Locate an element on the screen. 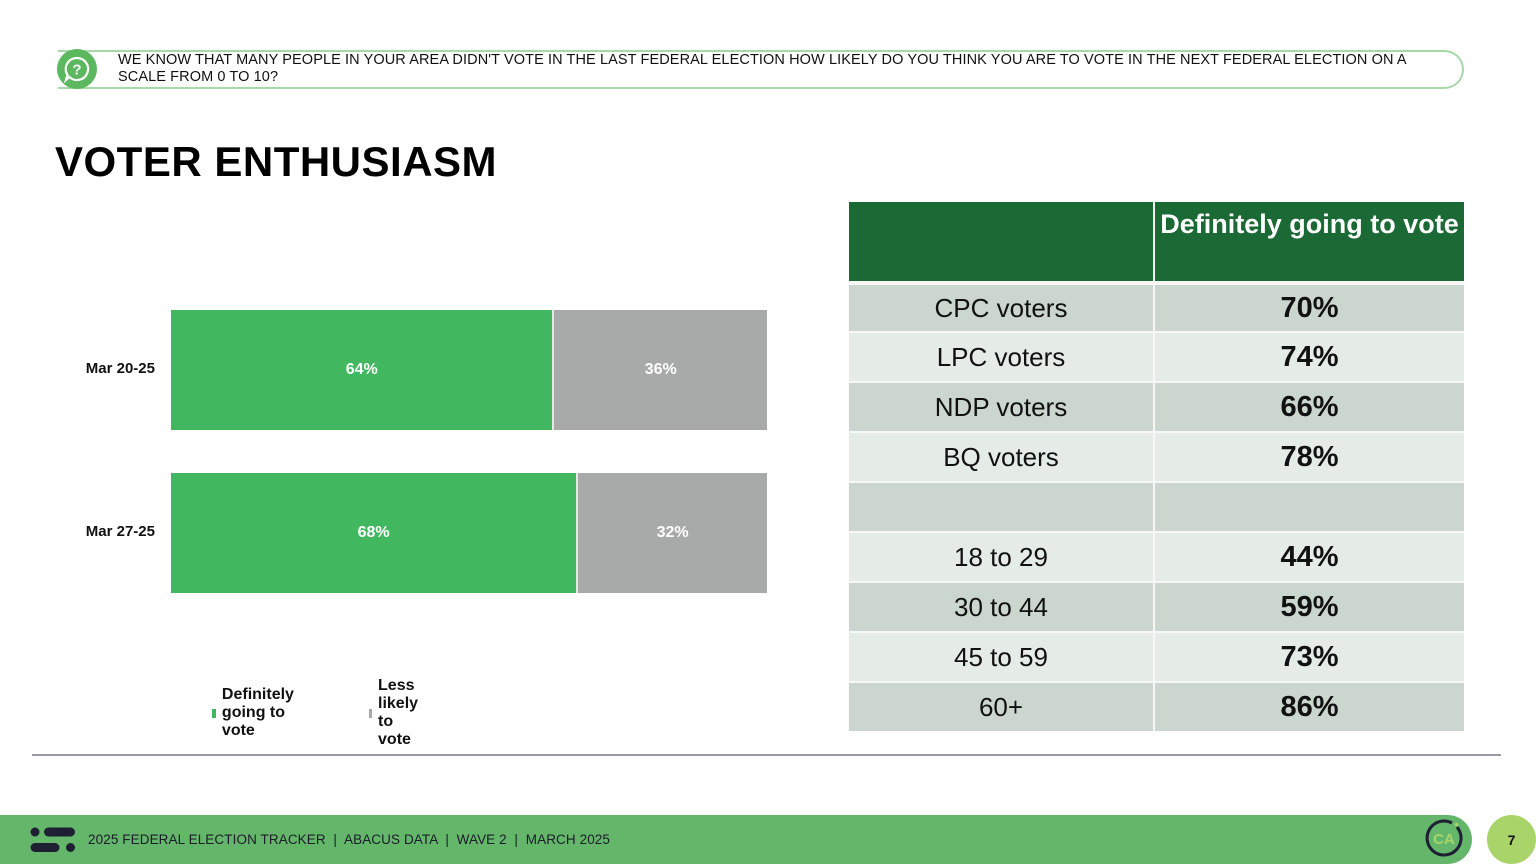  legend-label: Less likely to vote is located at coordinates (398, 712).